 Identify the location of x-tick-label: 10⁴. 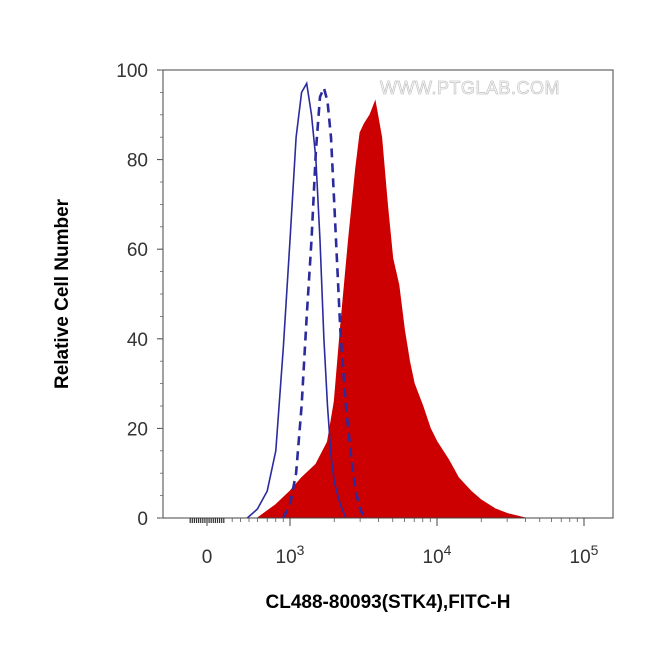
(437, 555).